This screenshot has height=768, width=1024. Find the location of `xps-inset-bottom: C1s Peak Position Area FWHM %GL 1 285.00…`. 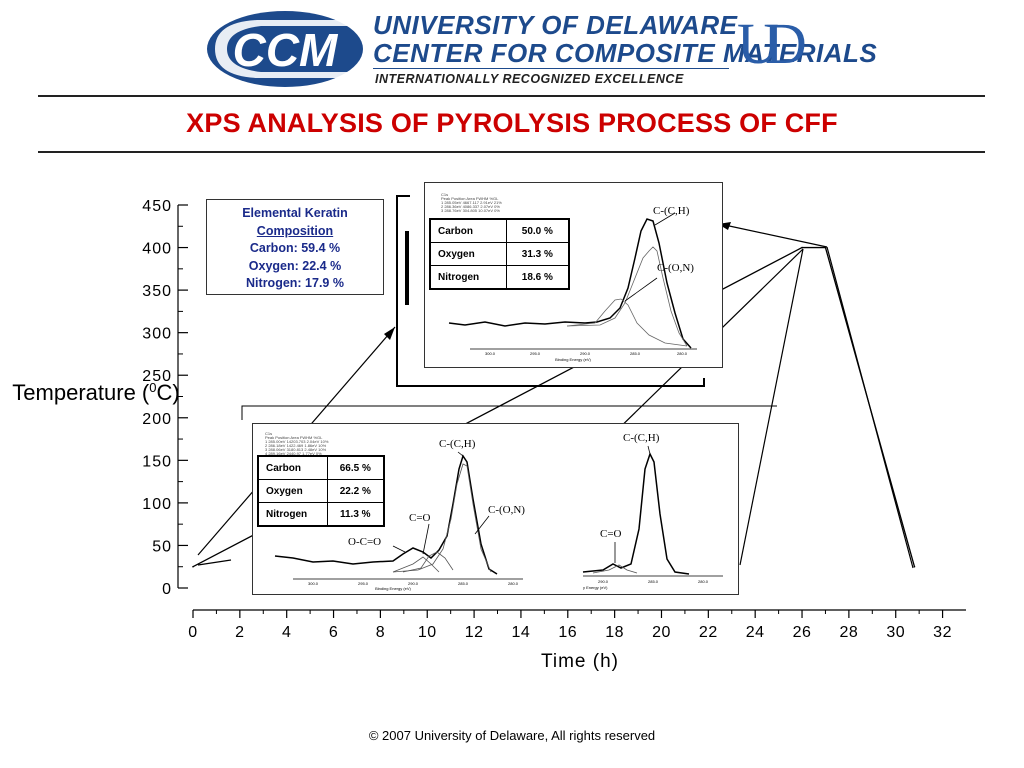

xps-inset-bottom: C1s Peak Position Area FWHM %GL 1 285.00… is located at coordinates (495, 509).